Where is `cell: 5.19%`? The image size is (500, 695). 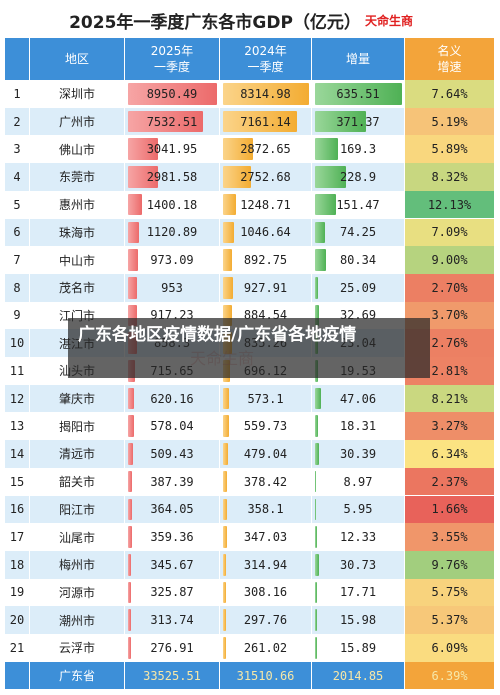 cell: 5.19% is located at coordinates (450, 121).